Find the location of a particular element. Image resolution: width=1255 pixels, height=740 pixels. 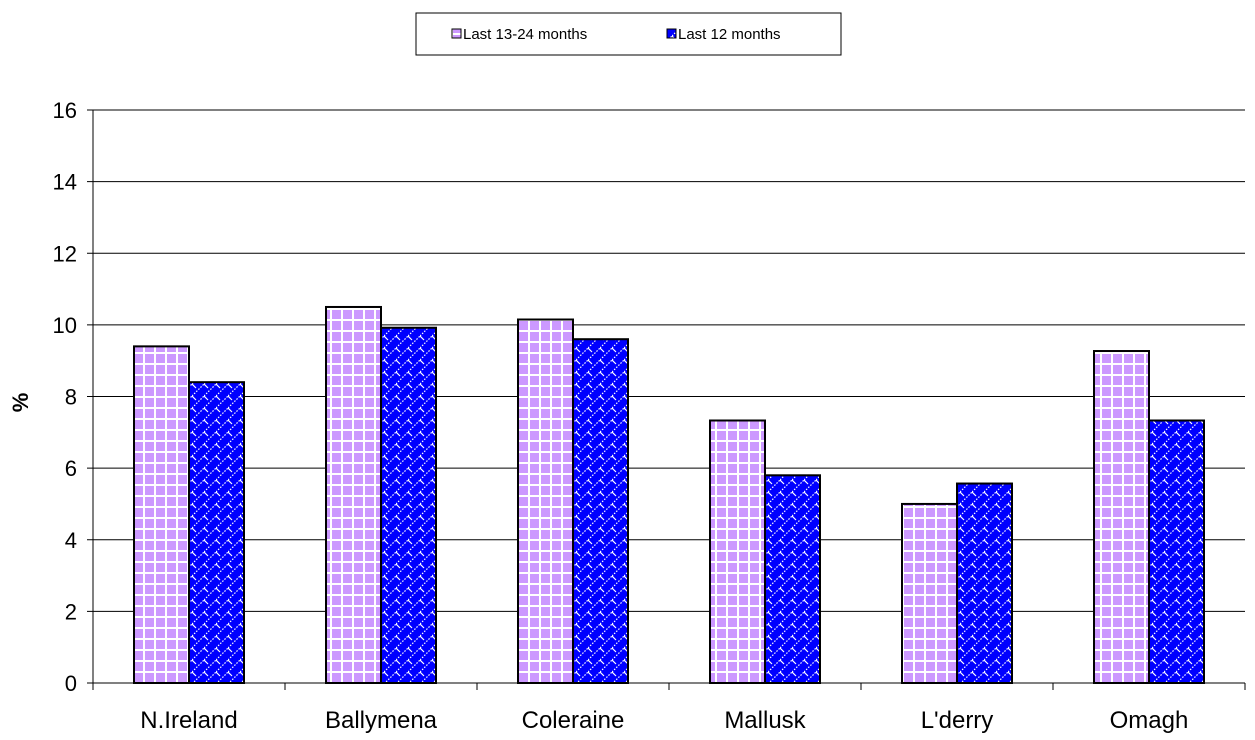

y-tick-label-6: 6 is located at coordinates (71, 468).